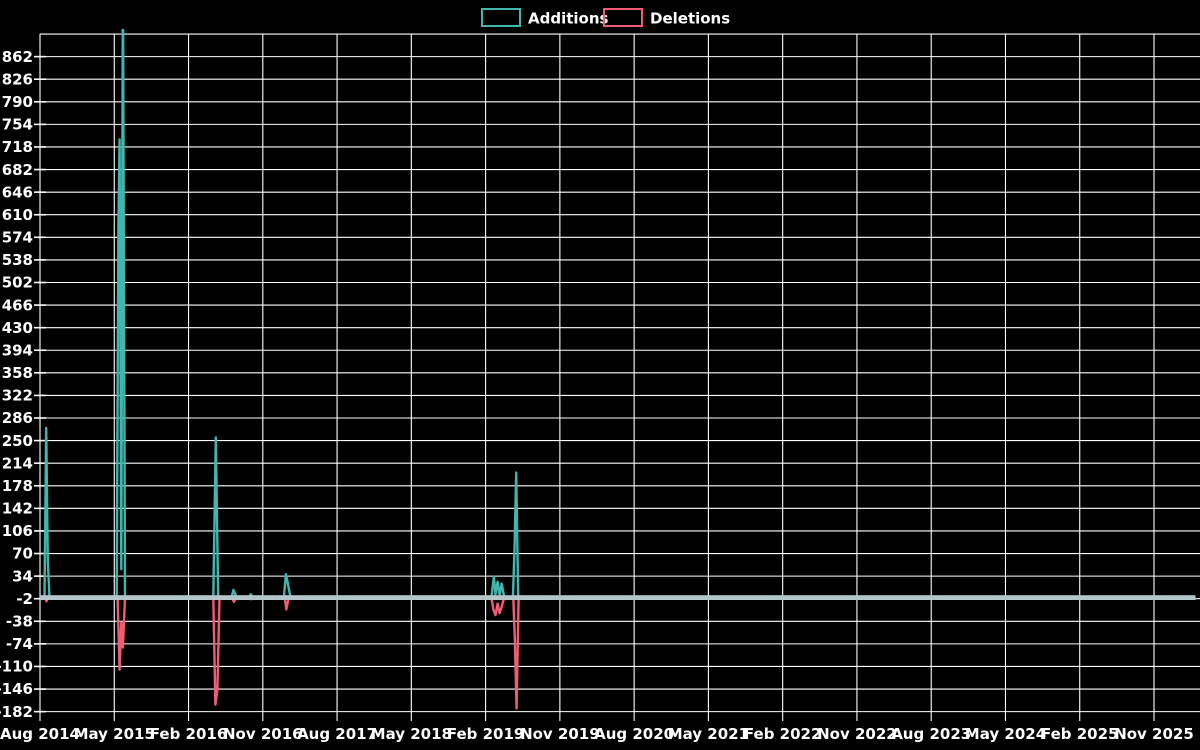  What do you see at coordinates (17, 418) in the screenshot?
I see `y-tick-label: 286` at bounding box center [17, 418].